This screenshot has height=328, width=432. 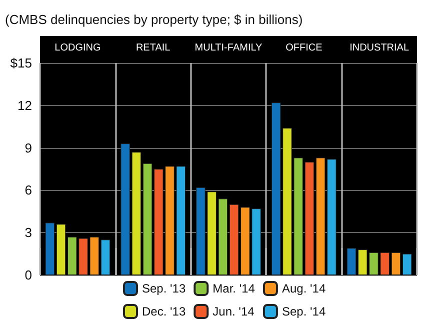 I want to click on x-tick-label: LODGING, so click(x=77, y=48).